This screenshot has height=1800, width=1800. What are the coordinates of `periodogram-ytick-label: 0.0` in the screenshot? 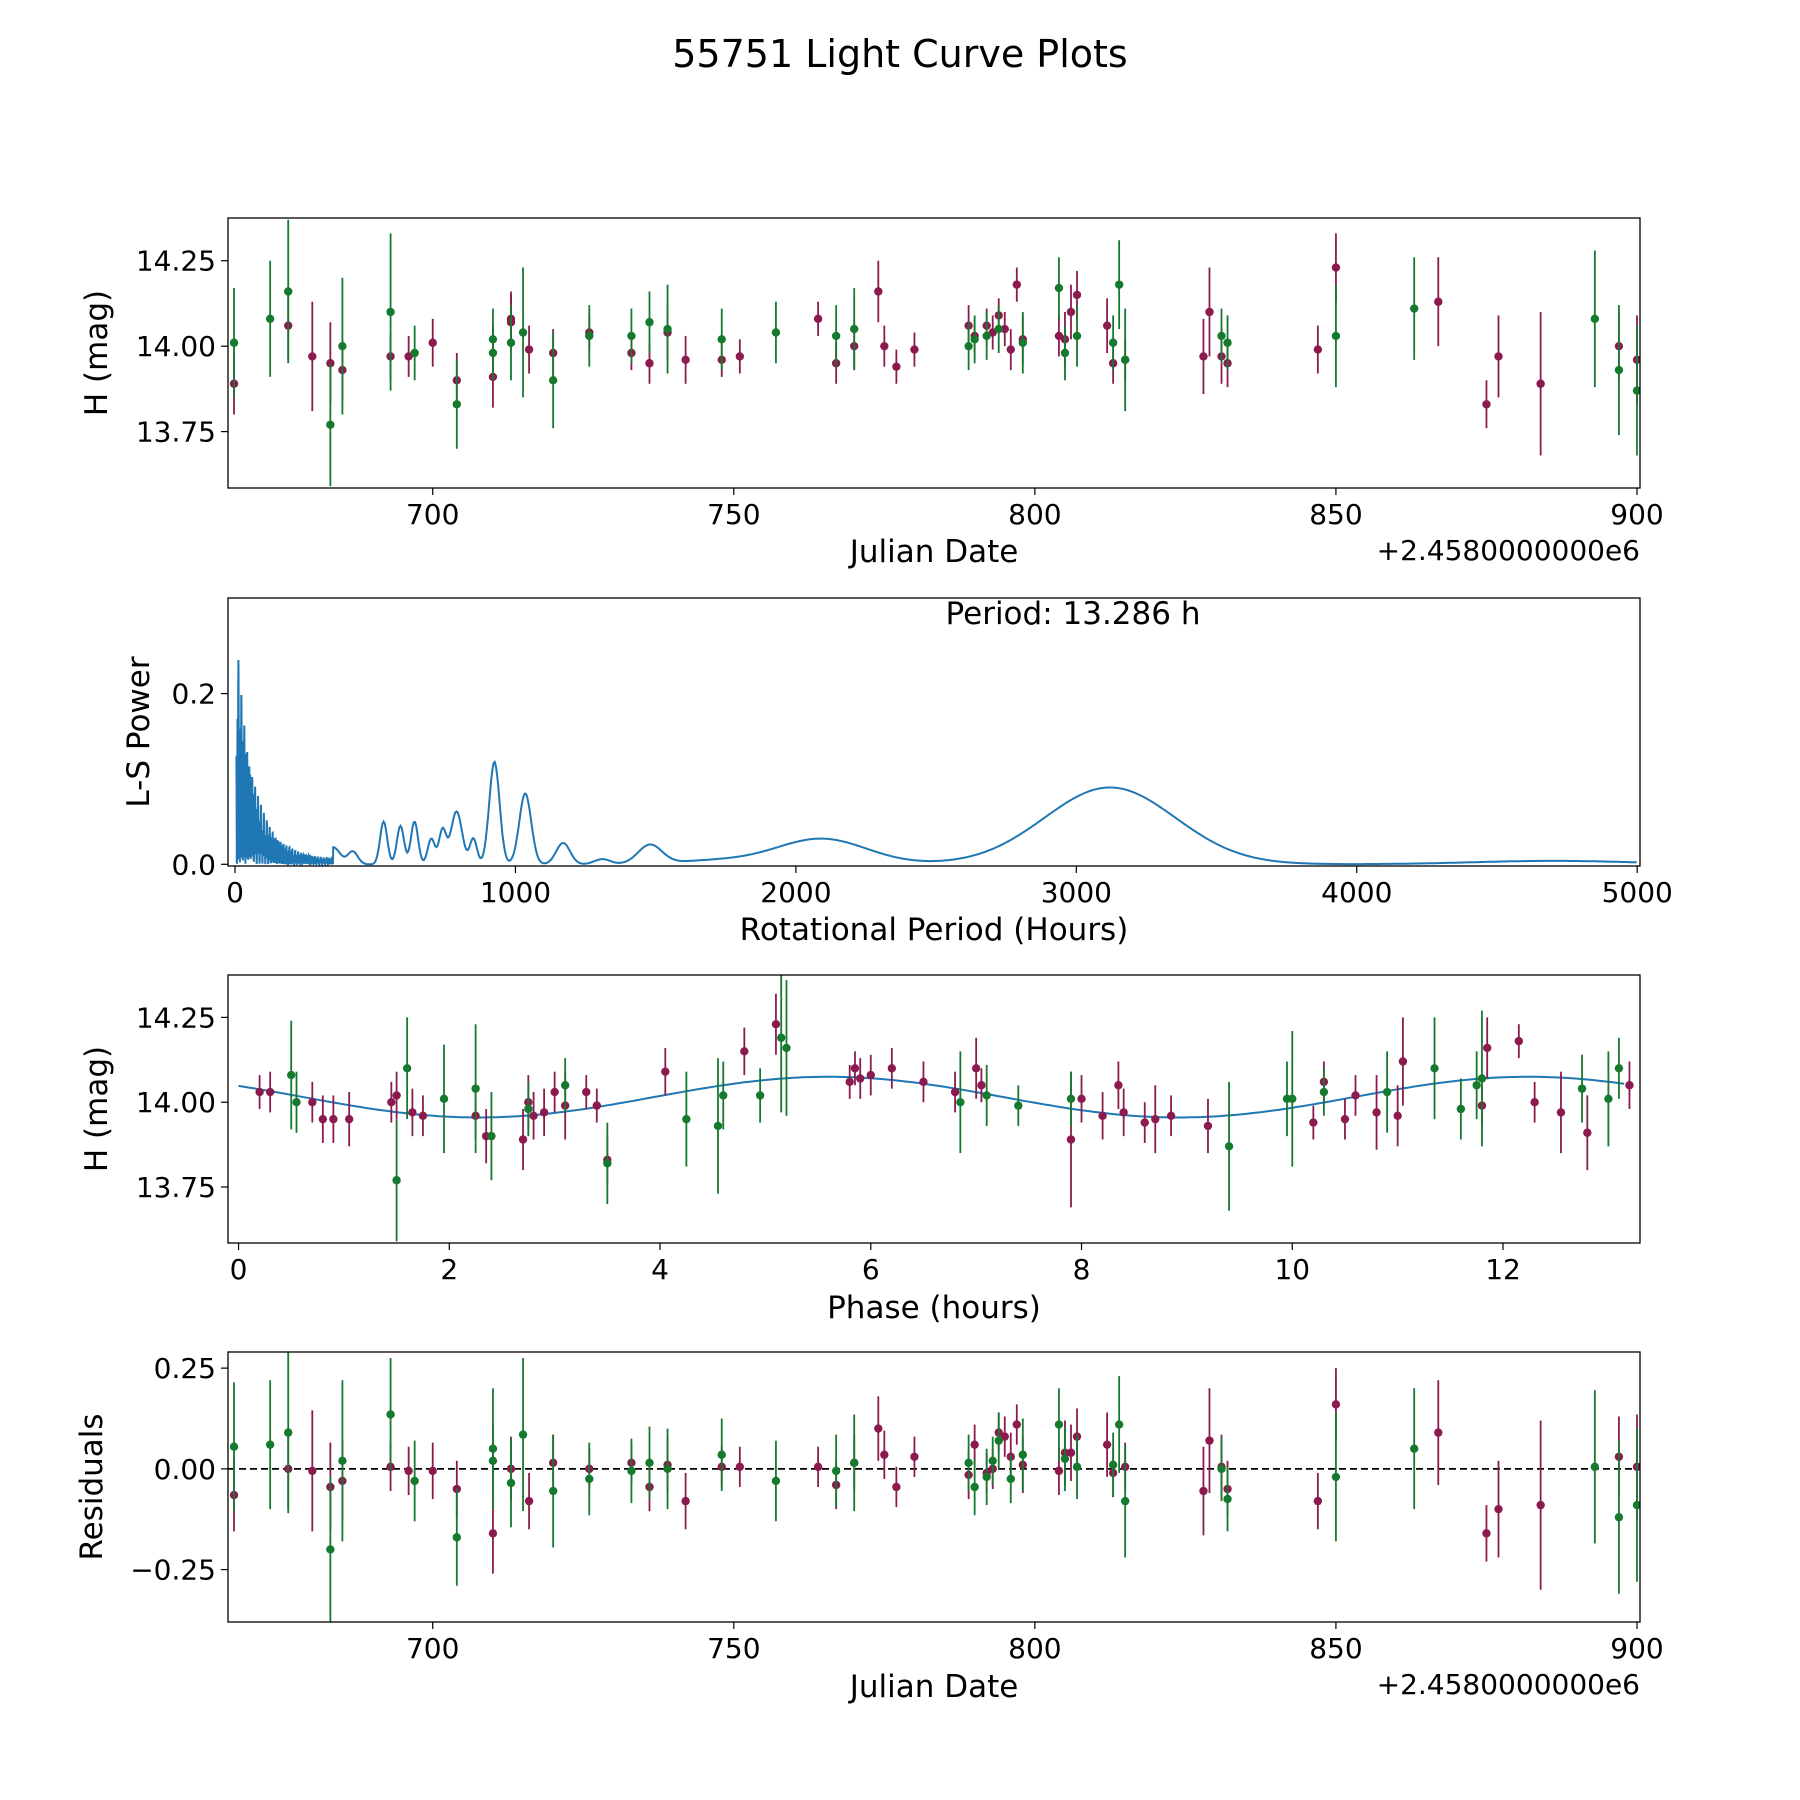 It's located at (193, 864).